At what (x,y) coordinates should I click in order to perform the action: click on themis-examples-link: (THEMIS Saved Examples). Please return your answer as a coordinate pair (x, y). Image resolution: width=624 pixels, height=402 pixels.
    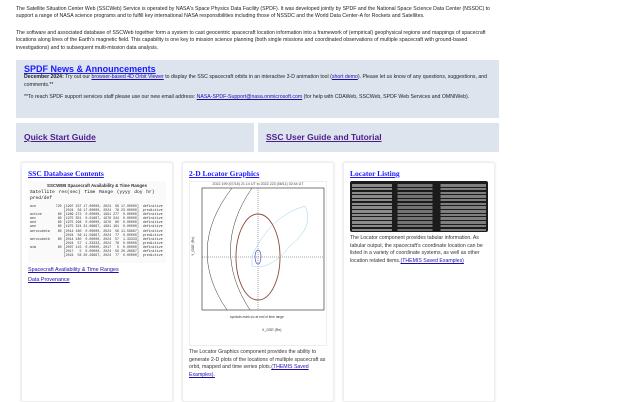
    Looking at the image, I should click on (432, 260).